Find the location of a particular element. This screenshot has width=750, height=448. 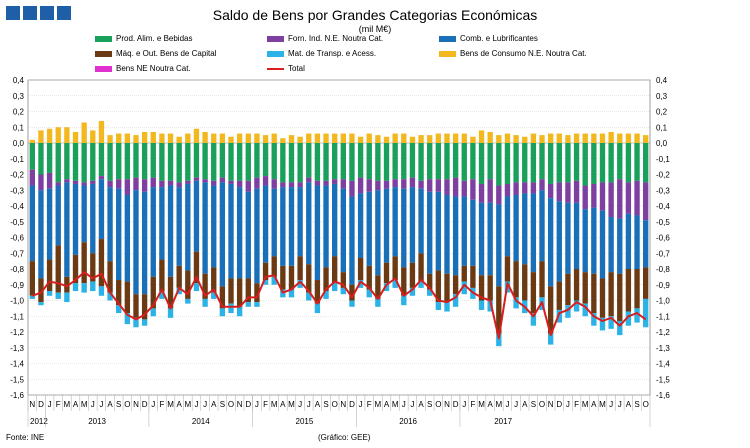

legend-swatch is located at coordinates (275, 53).